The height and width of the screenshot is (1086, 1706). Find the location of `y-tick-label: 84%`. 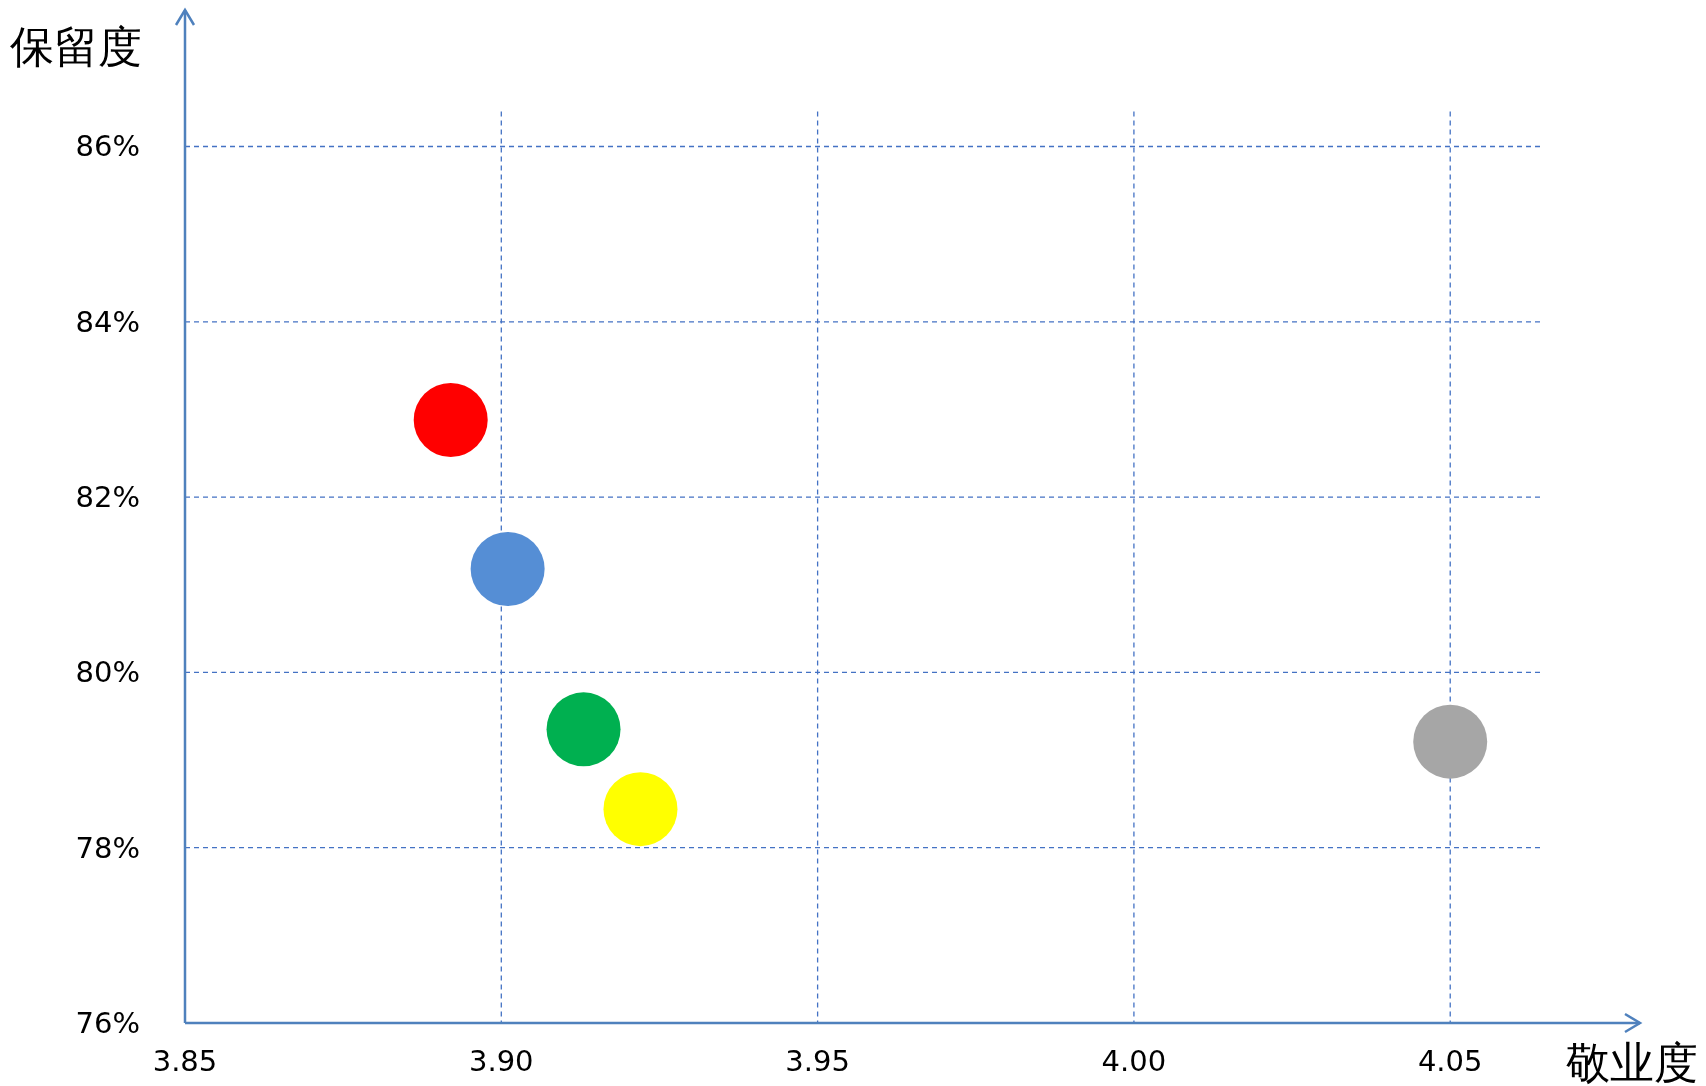

y-tick-label: 84% is located at coordinates (107, 321).